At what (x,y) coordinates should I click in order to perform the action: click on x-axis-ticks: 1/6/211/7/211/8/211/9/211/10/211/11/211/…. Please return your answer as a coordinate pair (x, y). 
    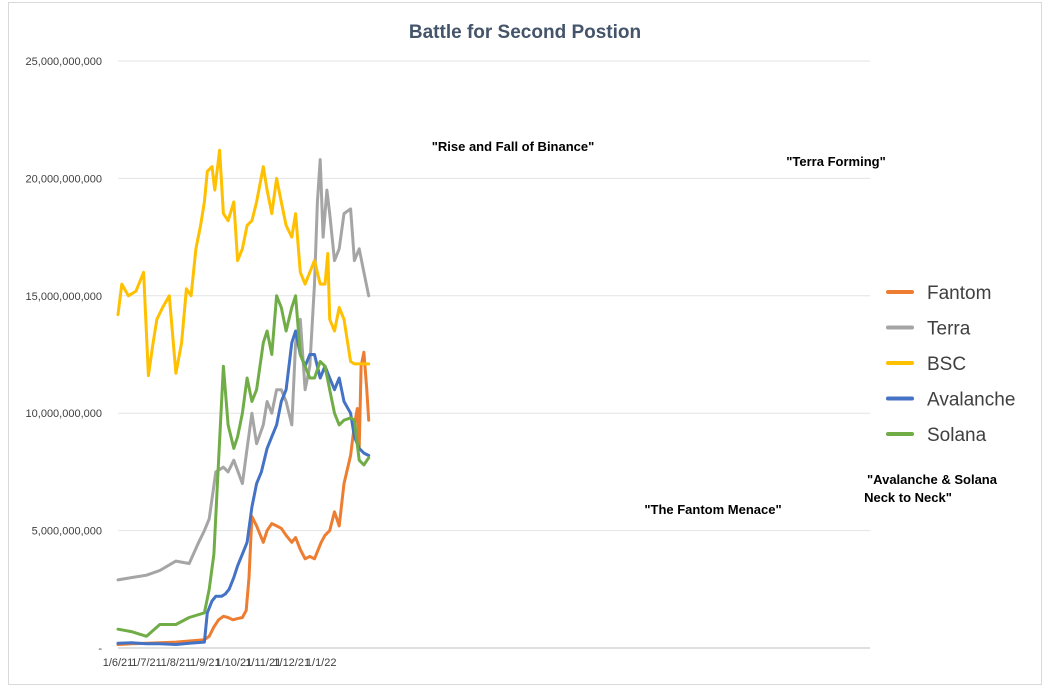
    Looking at the image, I should click on (220, 663).